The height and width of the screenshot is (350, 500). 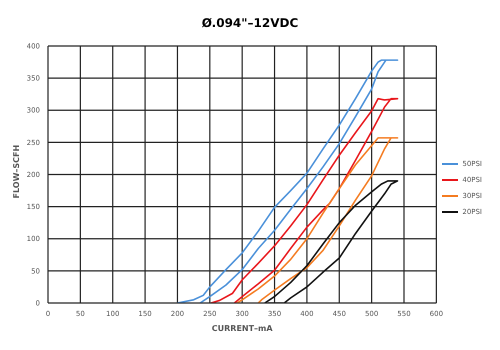 I want to click on chart-title: Ø.094"–12VDC, so click(x=250, y=23).